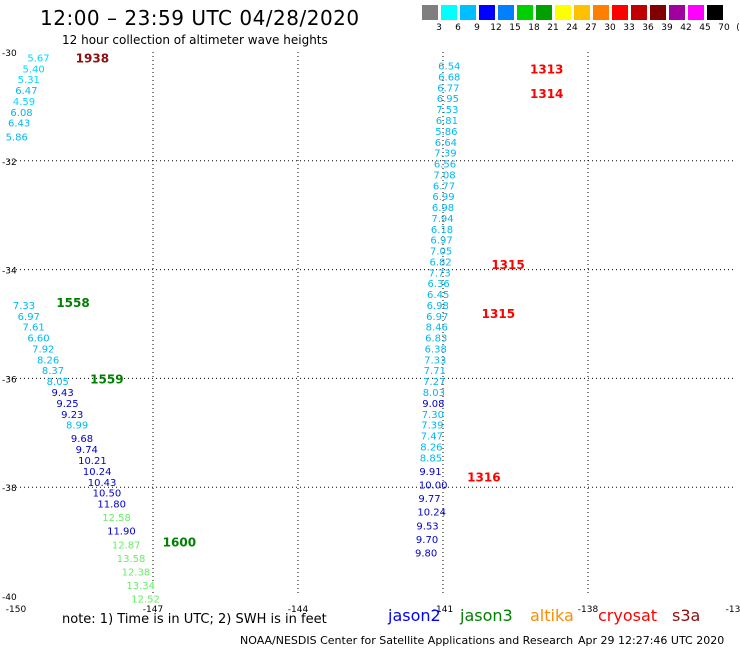  Describe the element at coordinates (43, 349) in the screenshot. I see `wave-height-value: 7.92` at that location.